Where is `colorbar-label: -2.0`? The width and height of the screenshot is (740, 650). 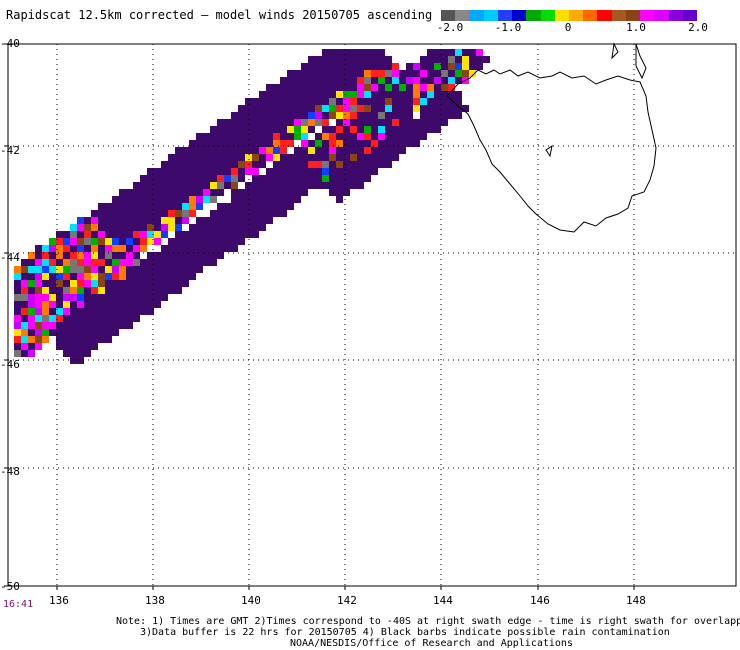
colorbar-label: -2.0 is located at coordinates (450, 27).